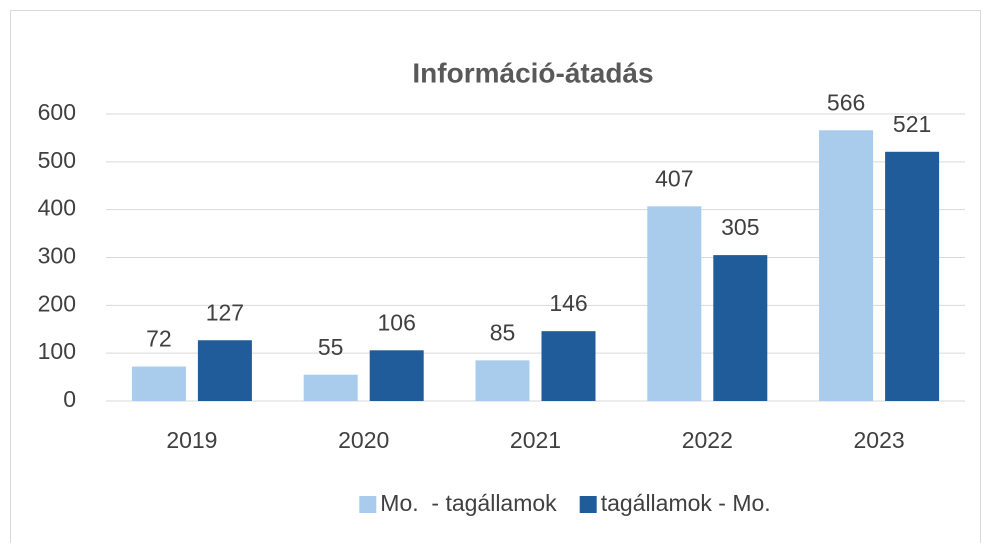  I want to click on x-tick-label: 2022, so click(707, 440).